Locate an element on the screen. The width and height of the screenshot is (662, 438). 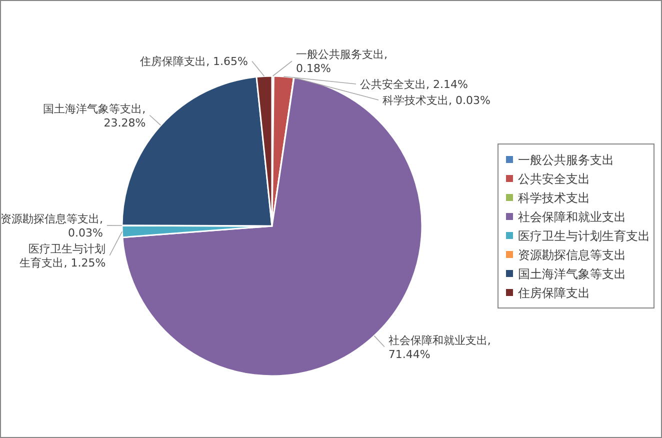
data-label: 社会保障和就业支出, 71.44% is located at coordinates (439, 347).